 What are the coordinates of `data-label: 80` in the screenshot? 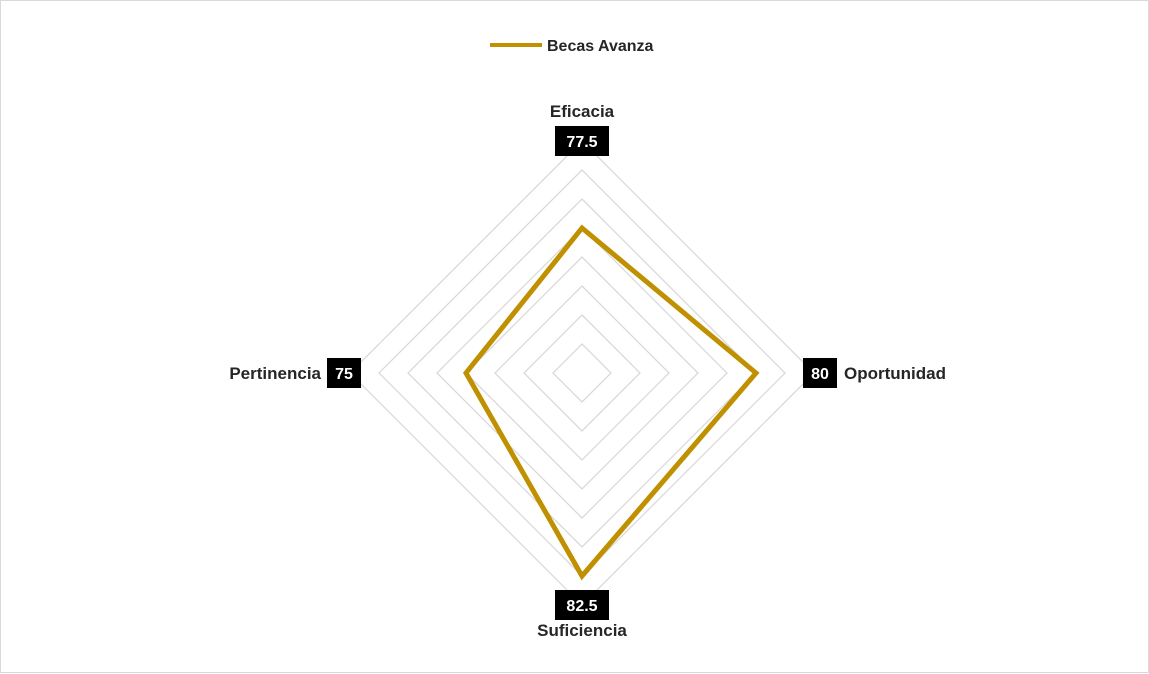 It's located at (820, 374).